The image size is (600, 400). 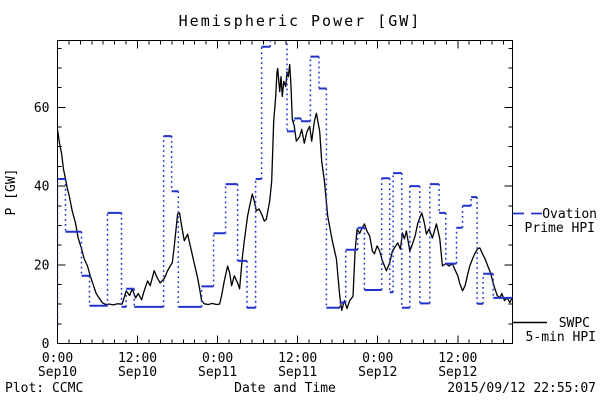 What do you see at coordinates (521, 388) in the screenshot?
I see `plot-timestamp: 2015/09/12 22:55:07` at bounding box center [521, 388].